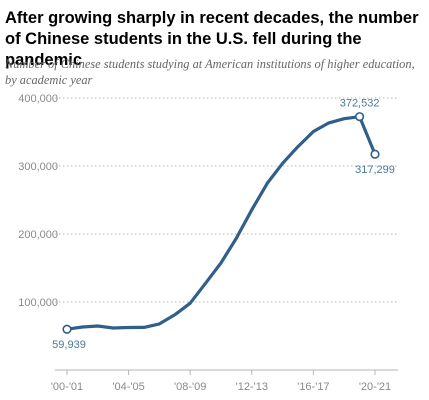 The image size is (429, 400). Describe the element at coordinates (38, 99) in the screenshot. I see `y-tick-label: 400,000` at that location.